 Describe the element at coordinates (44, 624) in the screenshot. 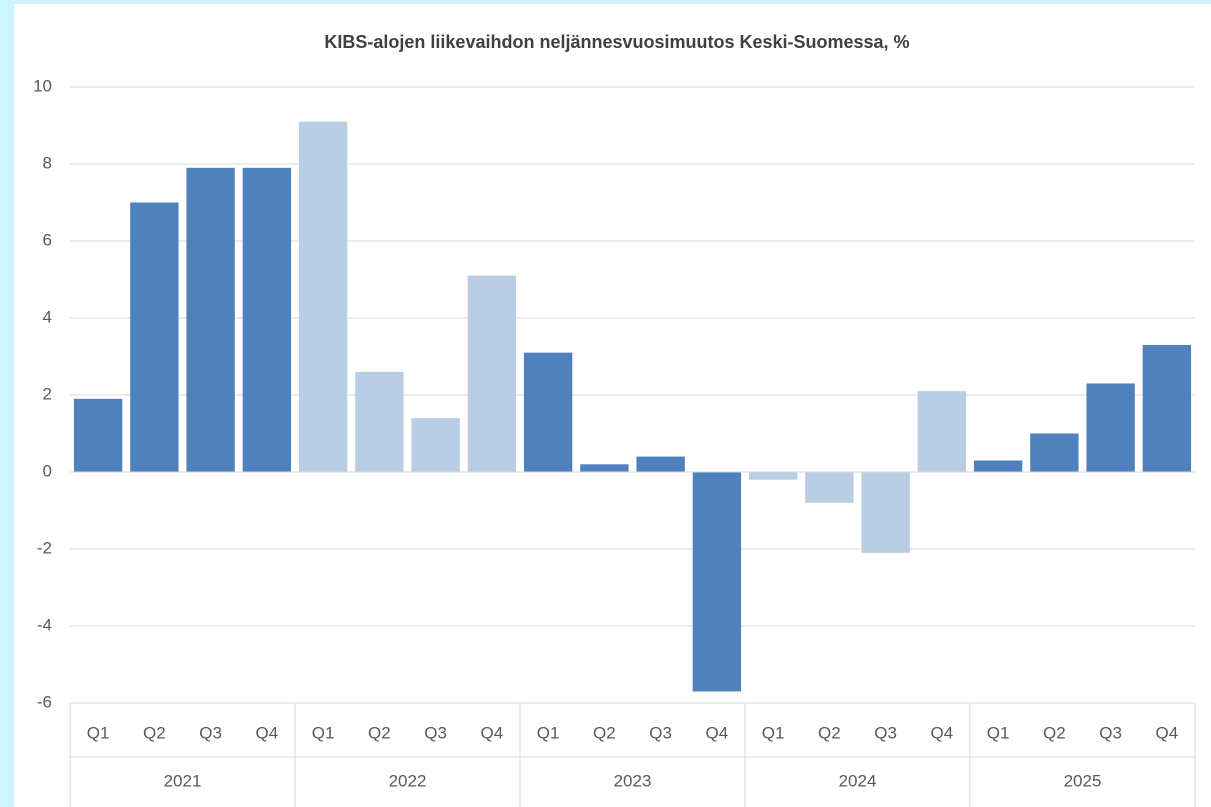

I see `y-tick-label: -4` at that location.